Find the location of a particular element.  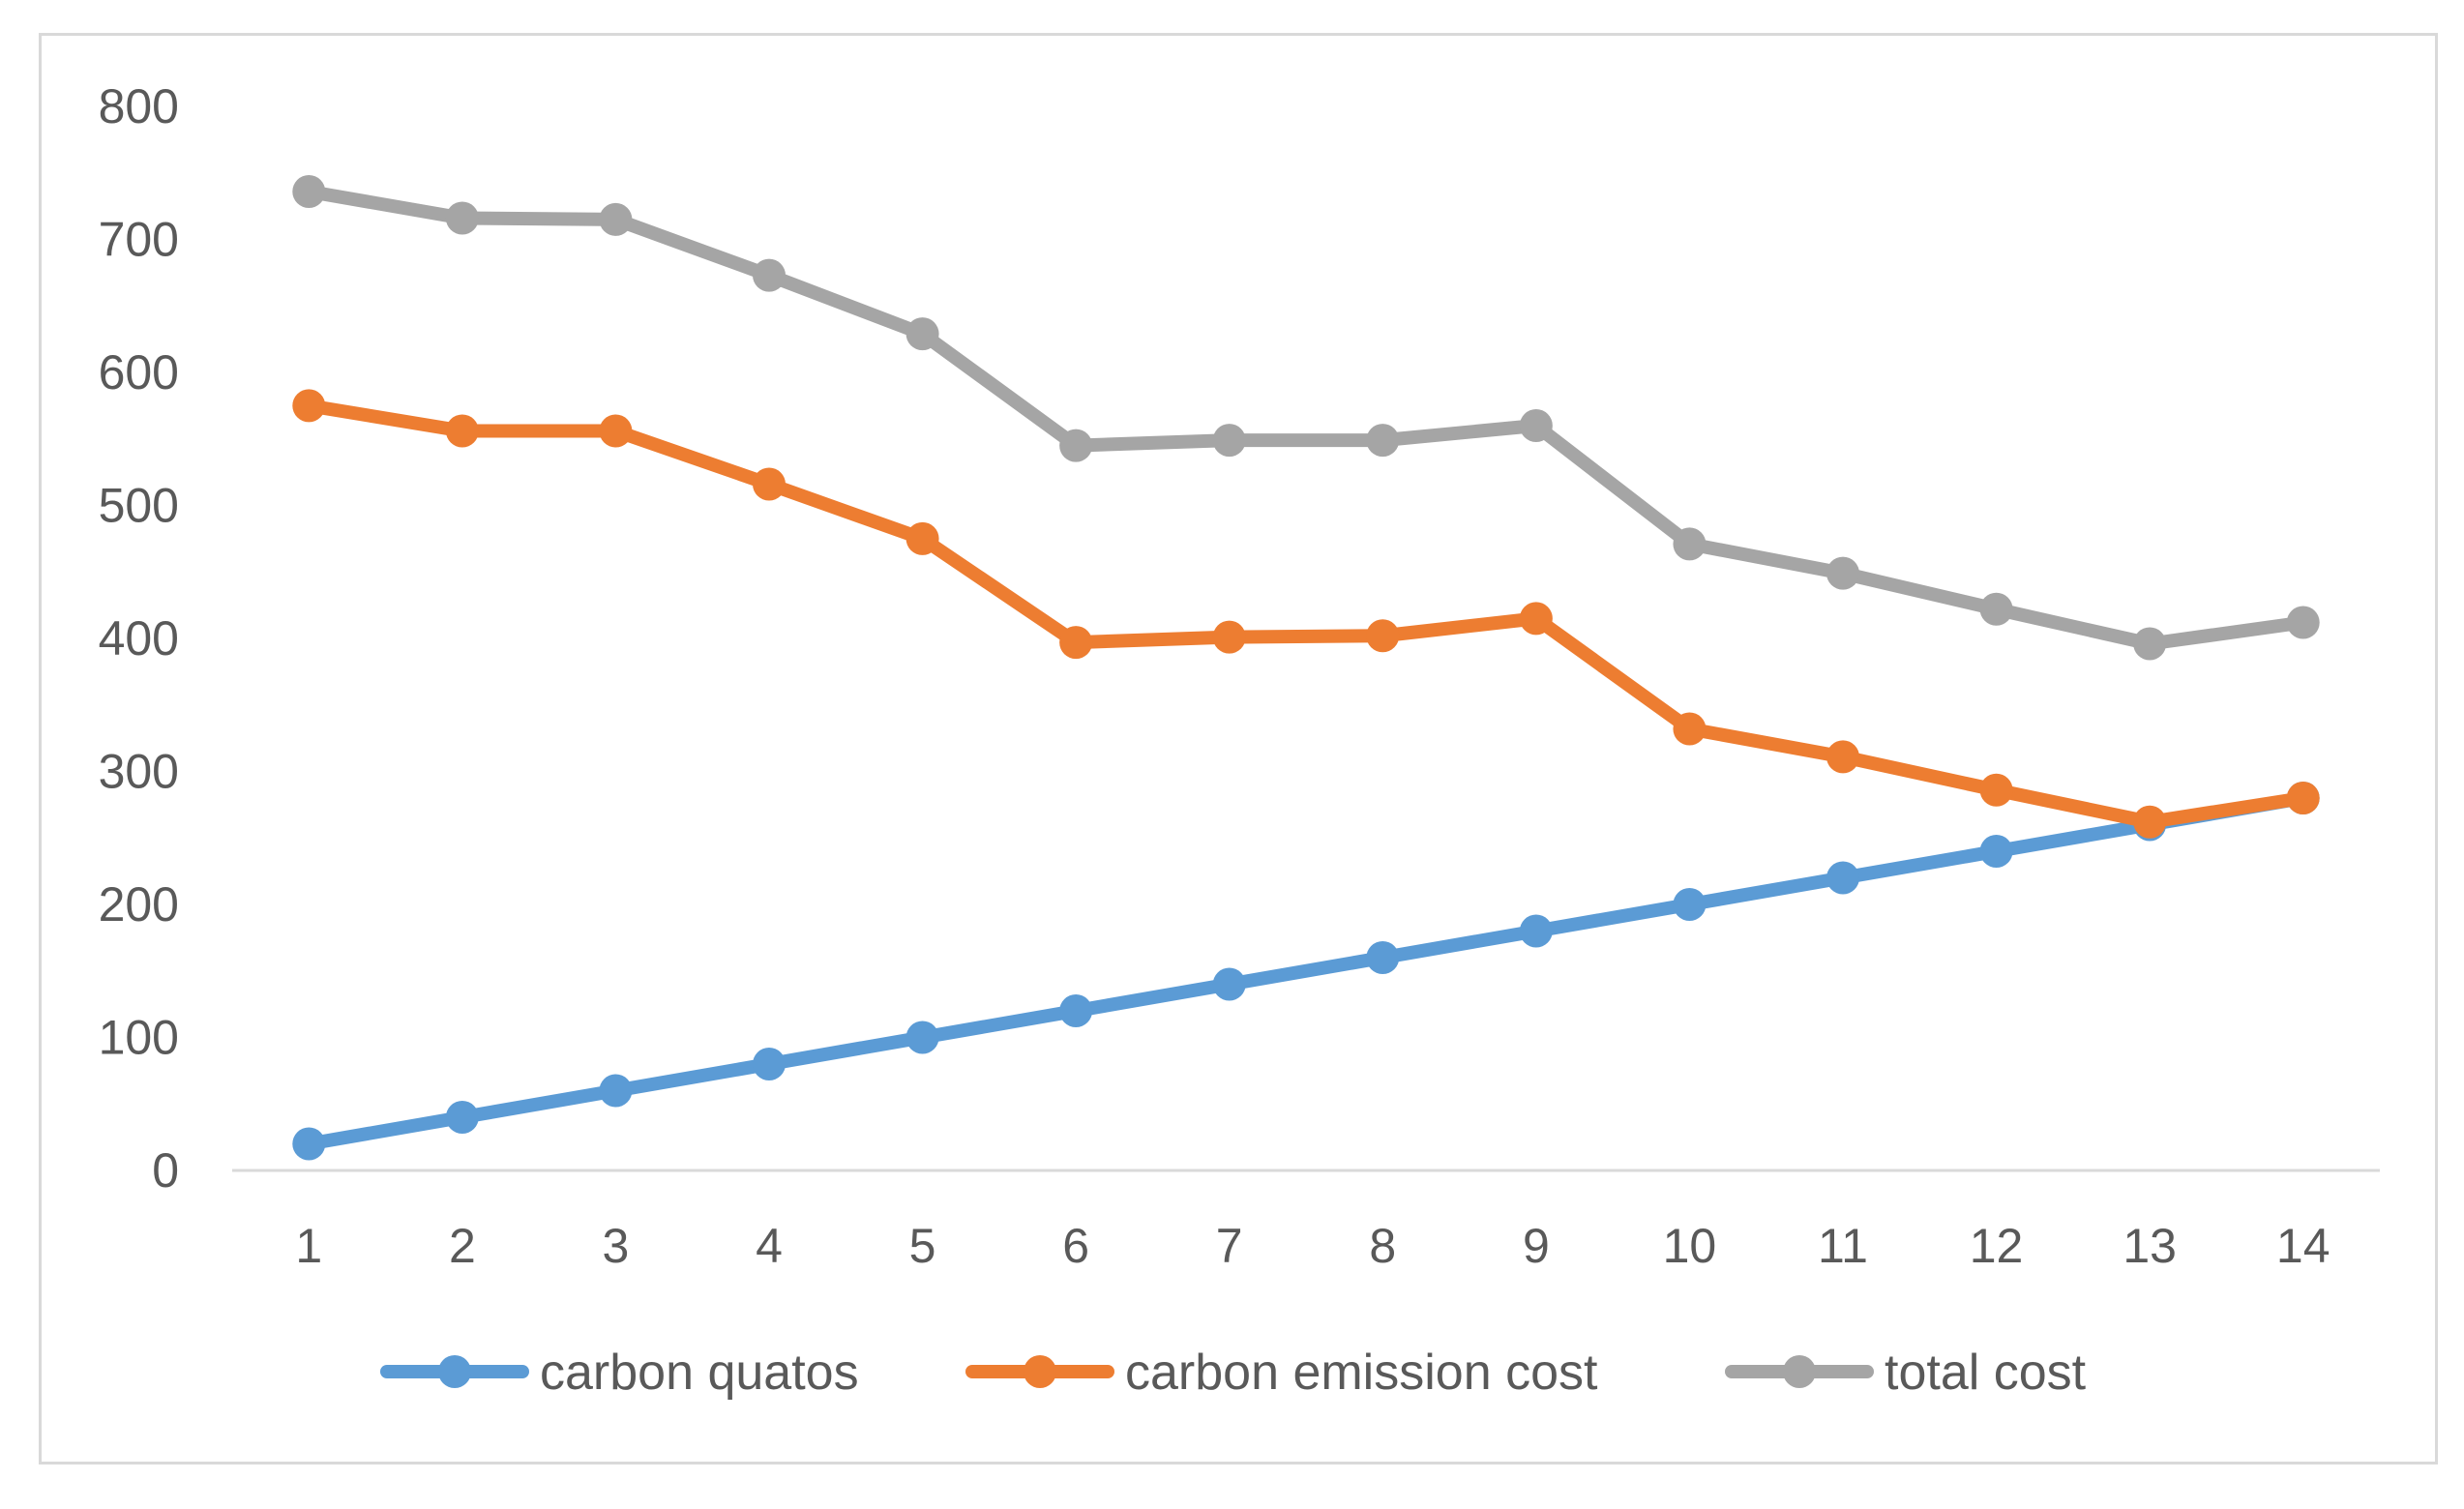

legend-label: total cost is located at coordinates (1986, 1373).